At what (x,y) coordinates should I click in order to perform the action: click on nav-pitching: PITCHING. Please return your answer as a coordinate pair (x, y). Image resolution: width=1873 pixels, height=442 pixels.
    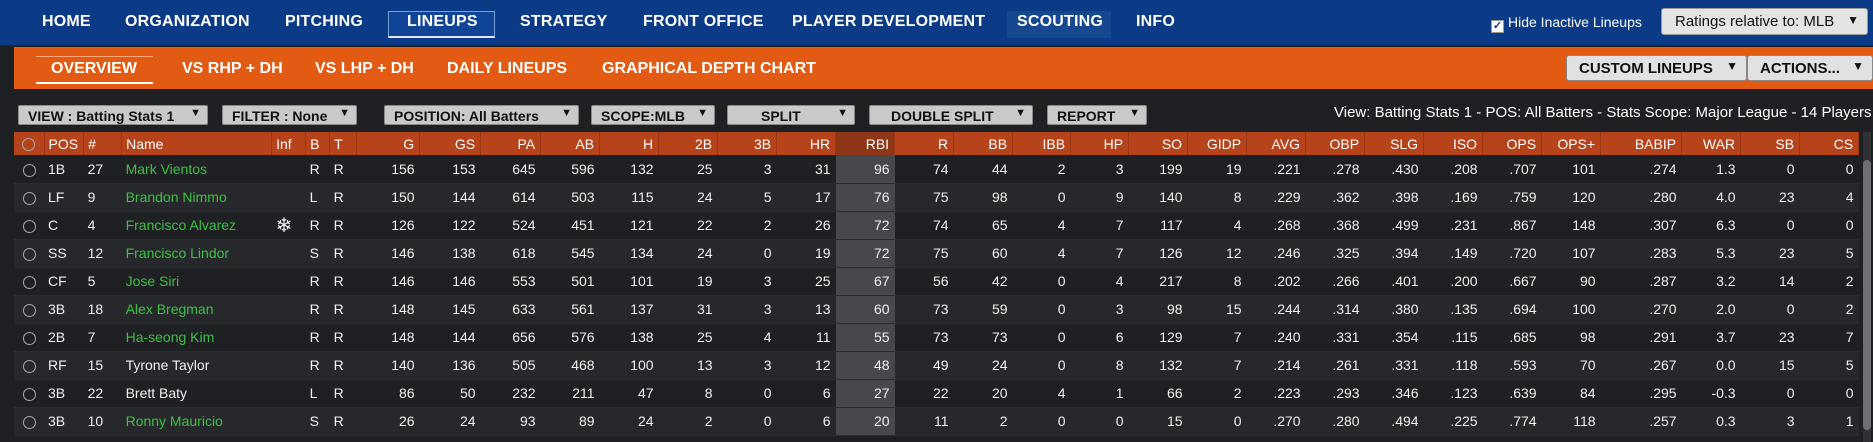
    Looking at the image, I should click on (324, 21).